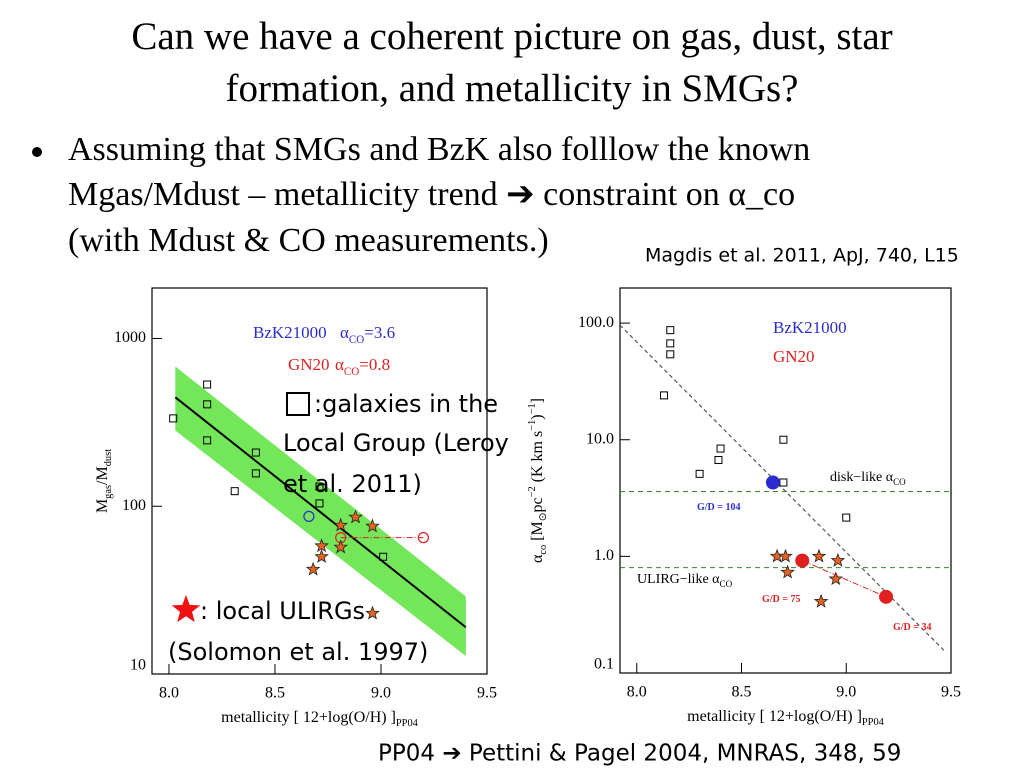 The image size is (1024, 768). What do you see at coordinates (37, 152) in the screenshot?
I see `bullet-dot` at bounding box center [37, 152].